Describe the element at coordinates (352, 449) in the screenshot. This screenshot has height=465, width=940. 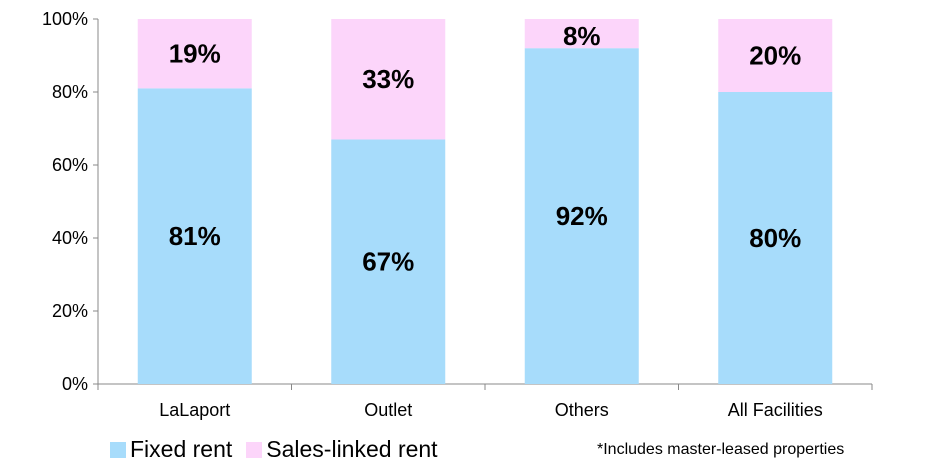
I see `legend-label-sales-linked-rent: Sales-linked rent` at that location.